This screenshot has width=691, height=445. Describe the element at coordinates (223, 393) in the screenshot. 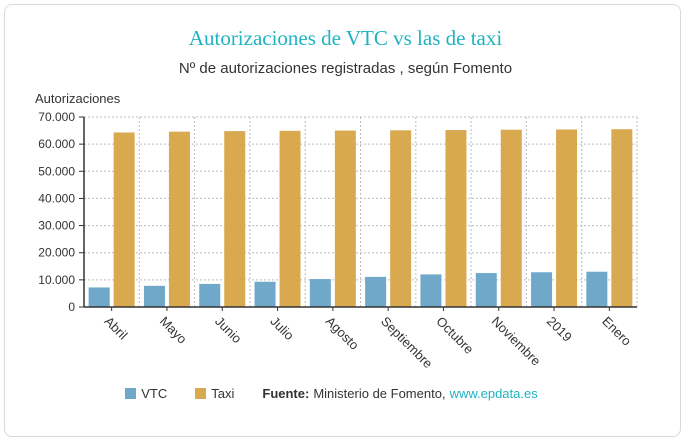

I see `legend-label-taxi: Taxi` at that location.